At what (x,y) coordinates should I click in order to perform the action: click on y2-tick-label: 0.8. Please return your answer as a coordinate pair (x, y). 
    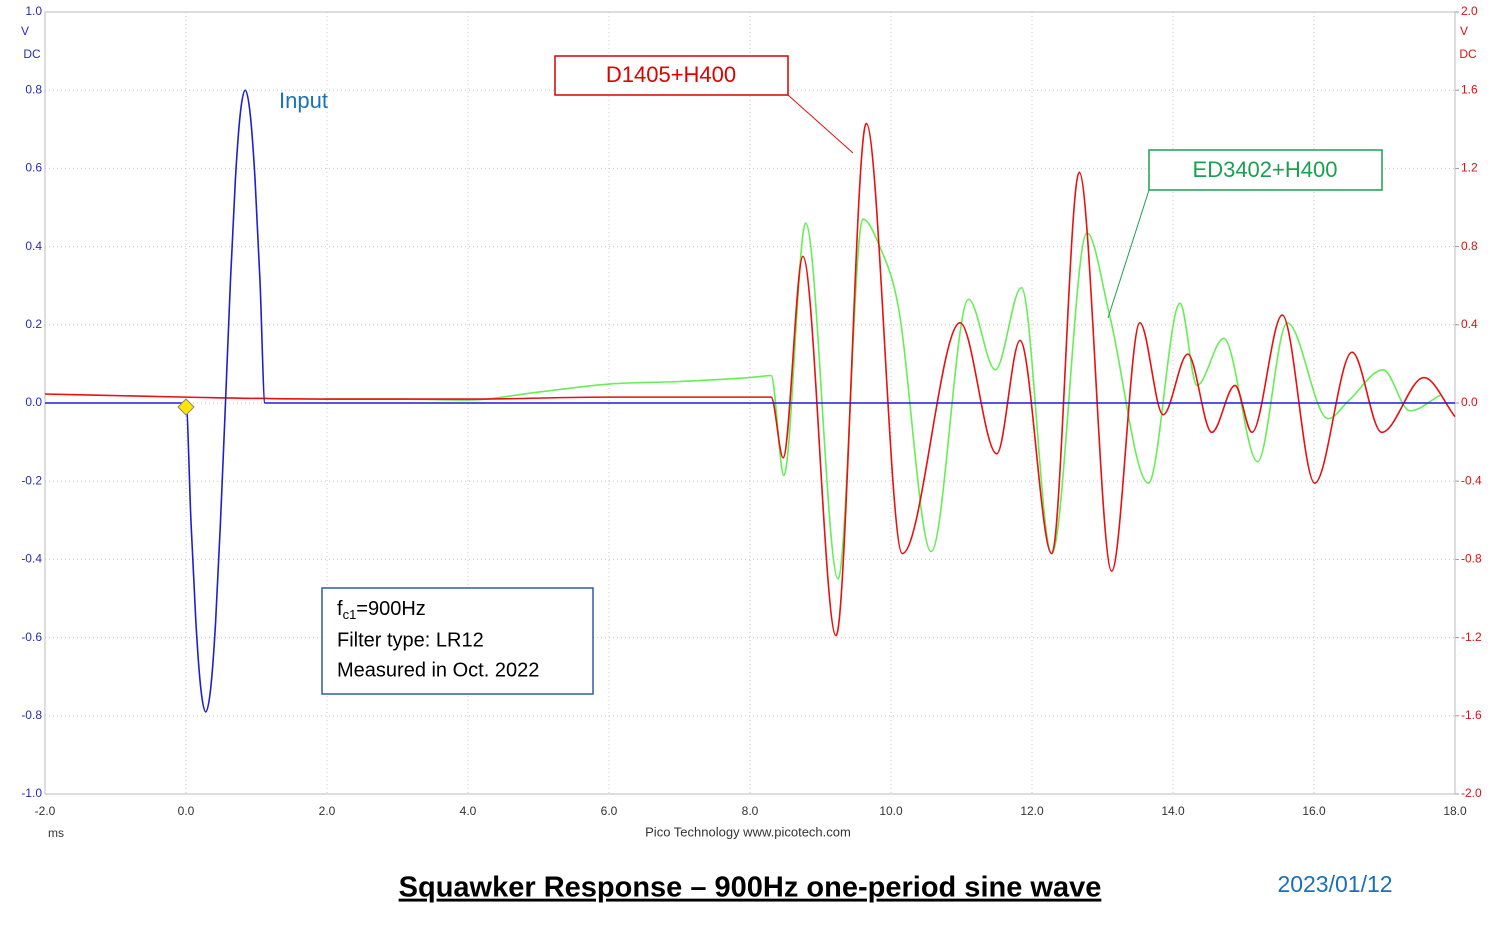
    Looking at the image, I should click on (1469, 246).